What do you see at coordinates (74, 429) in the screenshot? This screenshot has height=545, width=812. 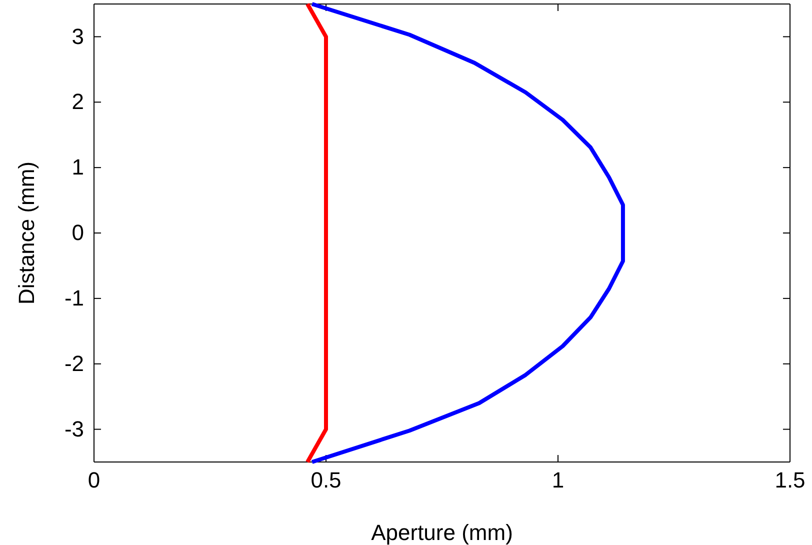 I see `y-tick-label: -3` at bounding box center [74, 429].